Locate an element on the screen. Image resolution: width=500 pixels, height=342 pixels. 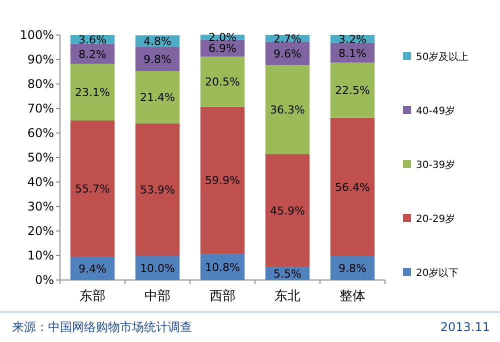
data-label: 21.4% is located at coordinates (157, 97).